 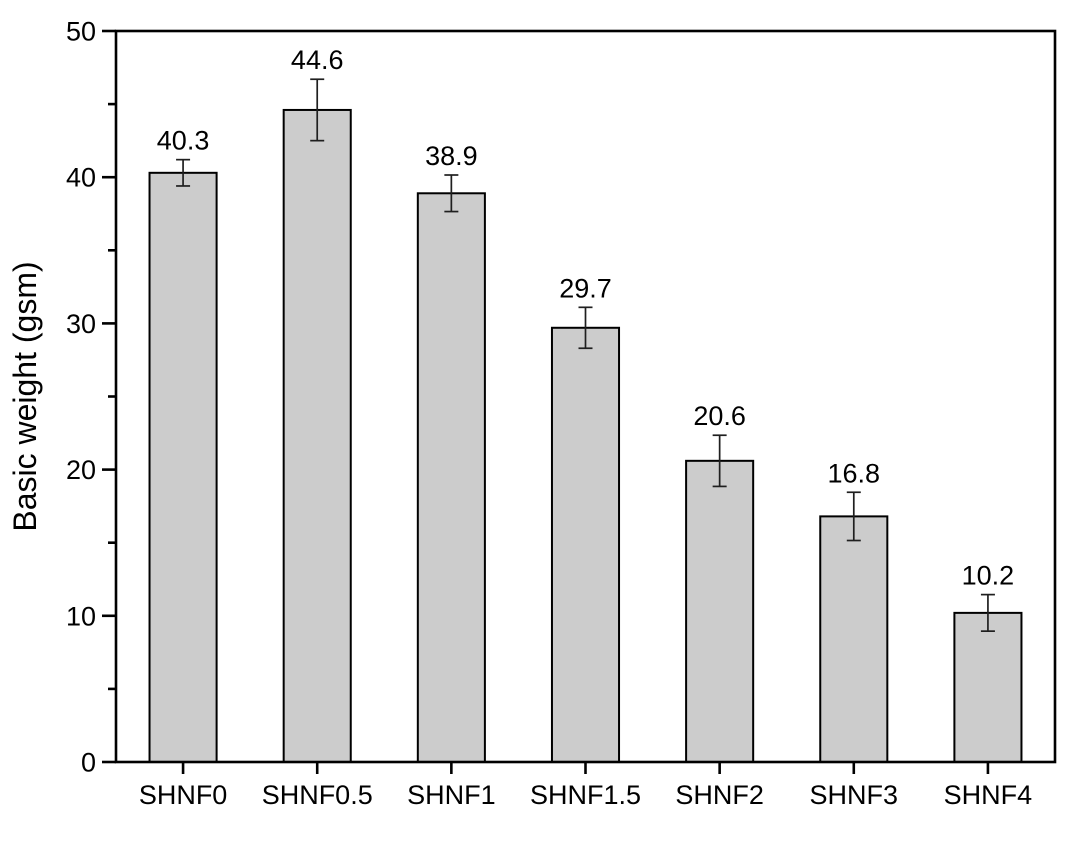 I want to click on y-axis-tick-label: 40, so click(x=81, y=178).